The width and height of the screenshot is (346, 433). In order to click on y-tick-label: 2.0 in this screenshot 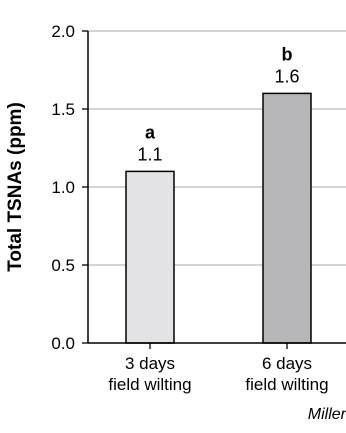, I will do `click(63, 31)`.